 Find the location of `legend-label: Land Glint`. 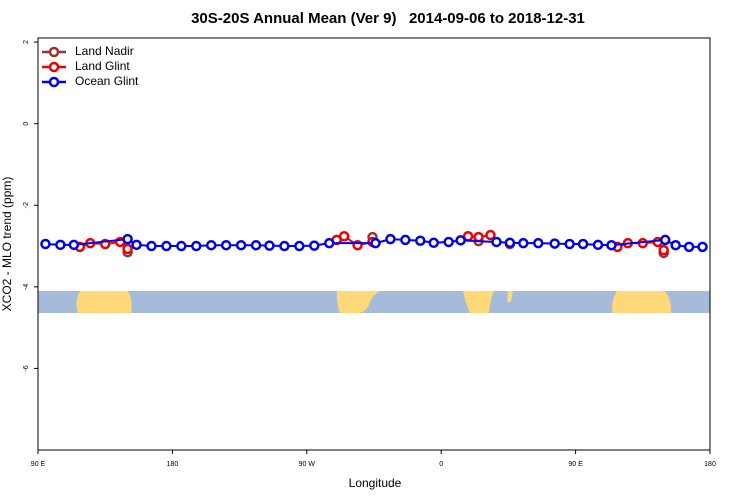

legend-label: Land Glint is located at coordinates (102, 66).